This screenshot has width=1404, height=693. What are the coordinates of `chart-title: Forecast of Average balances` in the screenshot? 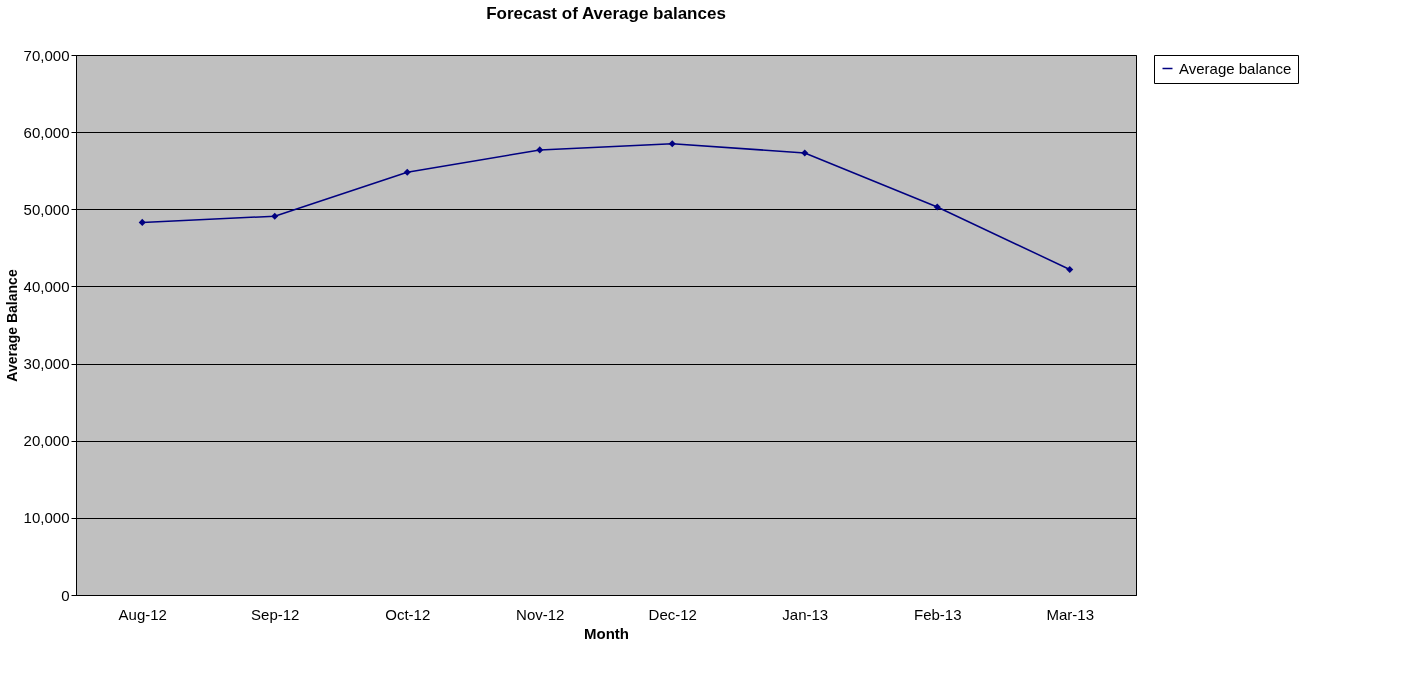 It's located at (606, 13).